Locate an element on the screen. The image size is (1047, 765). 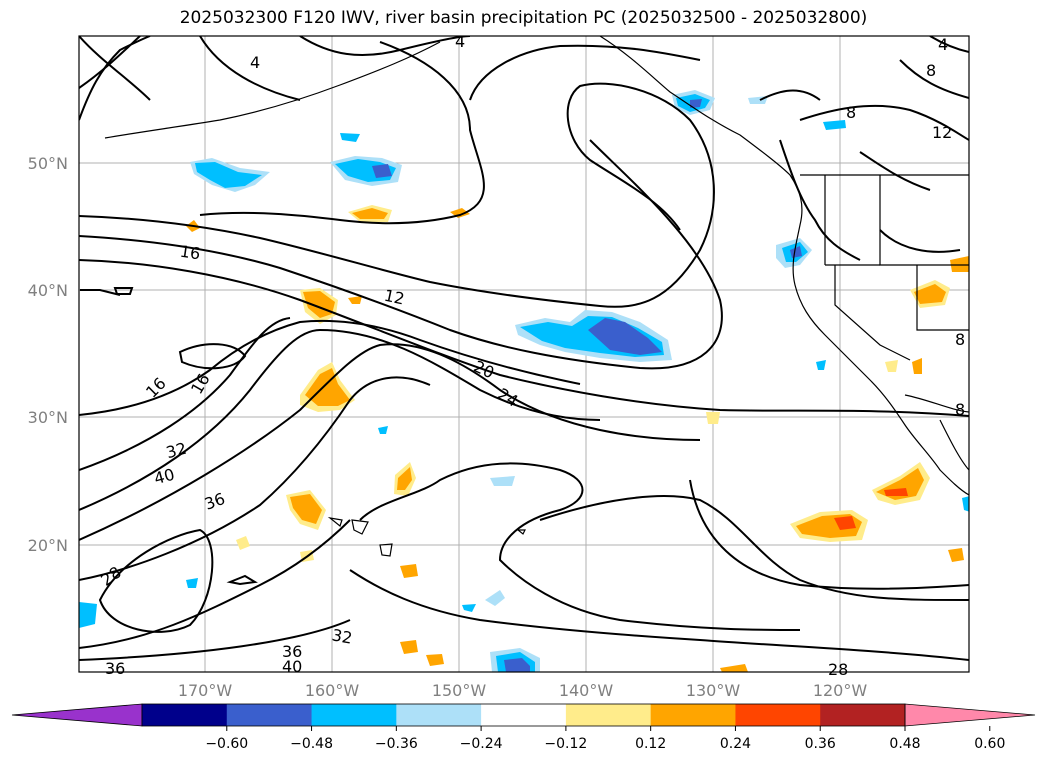
colorbar-tick-label: −0.48 is located at coordinates (311, 744).